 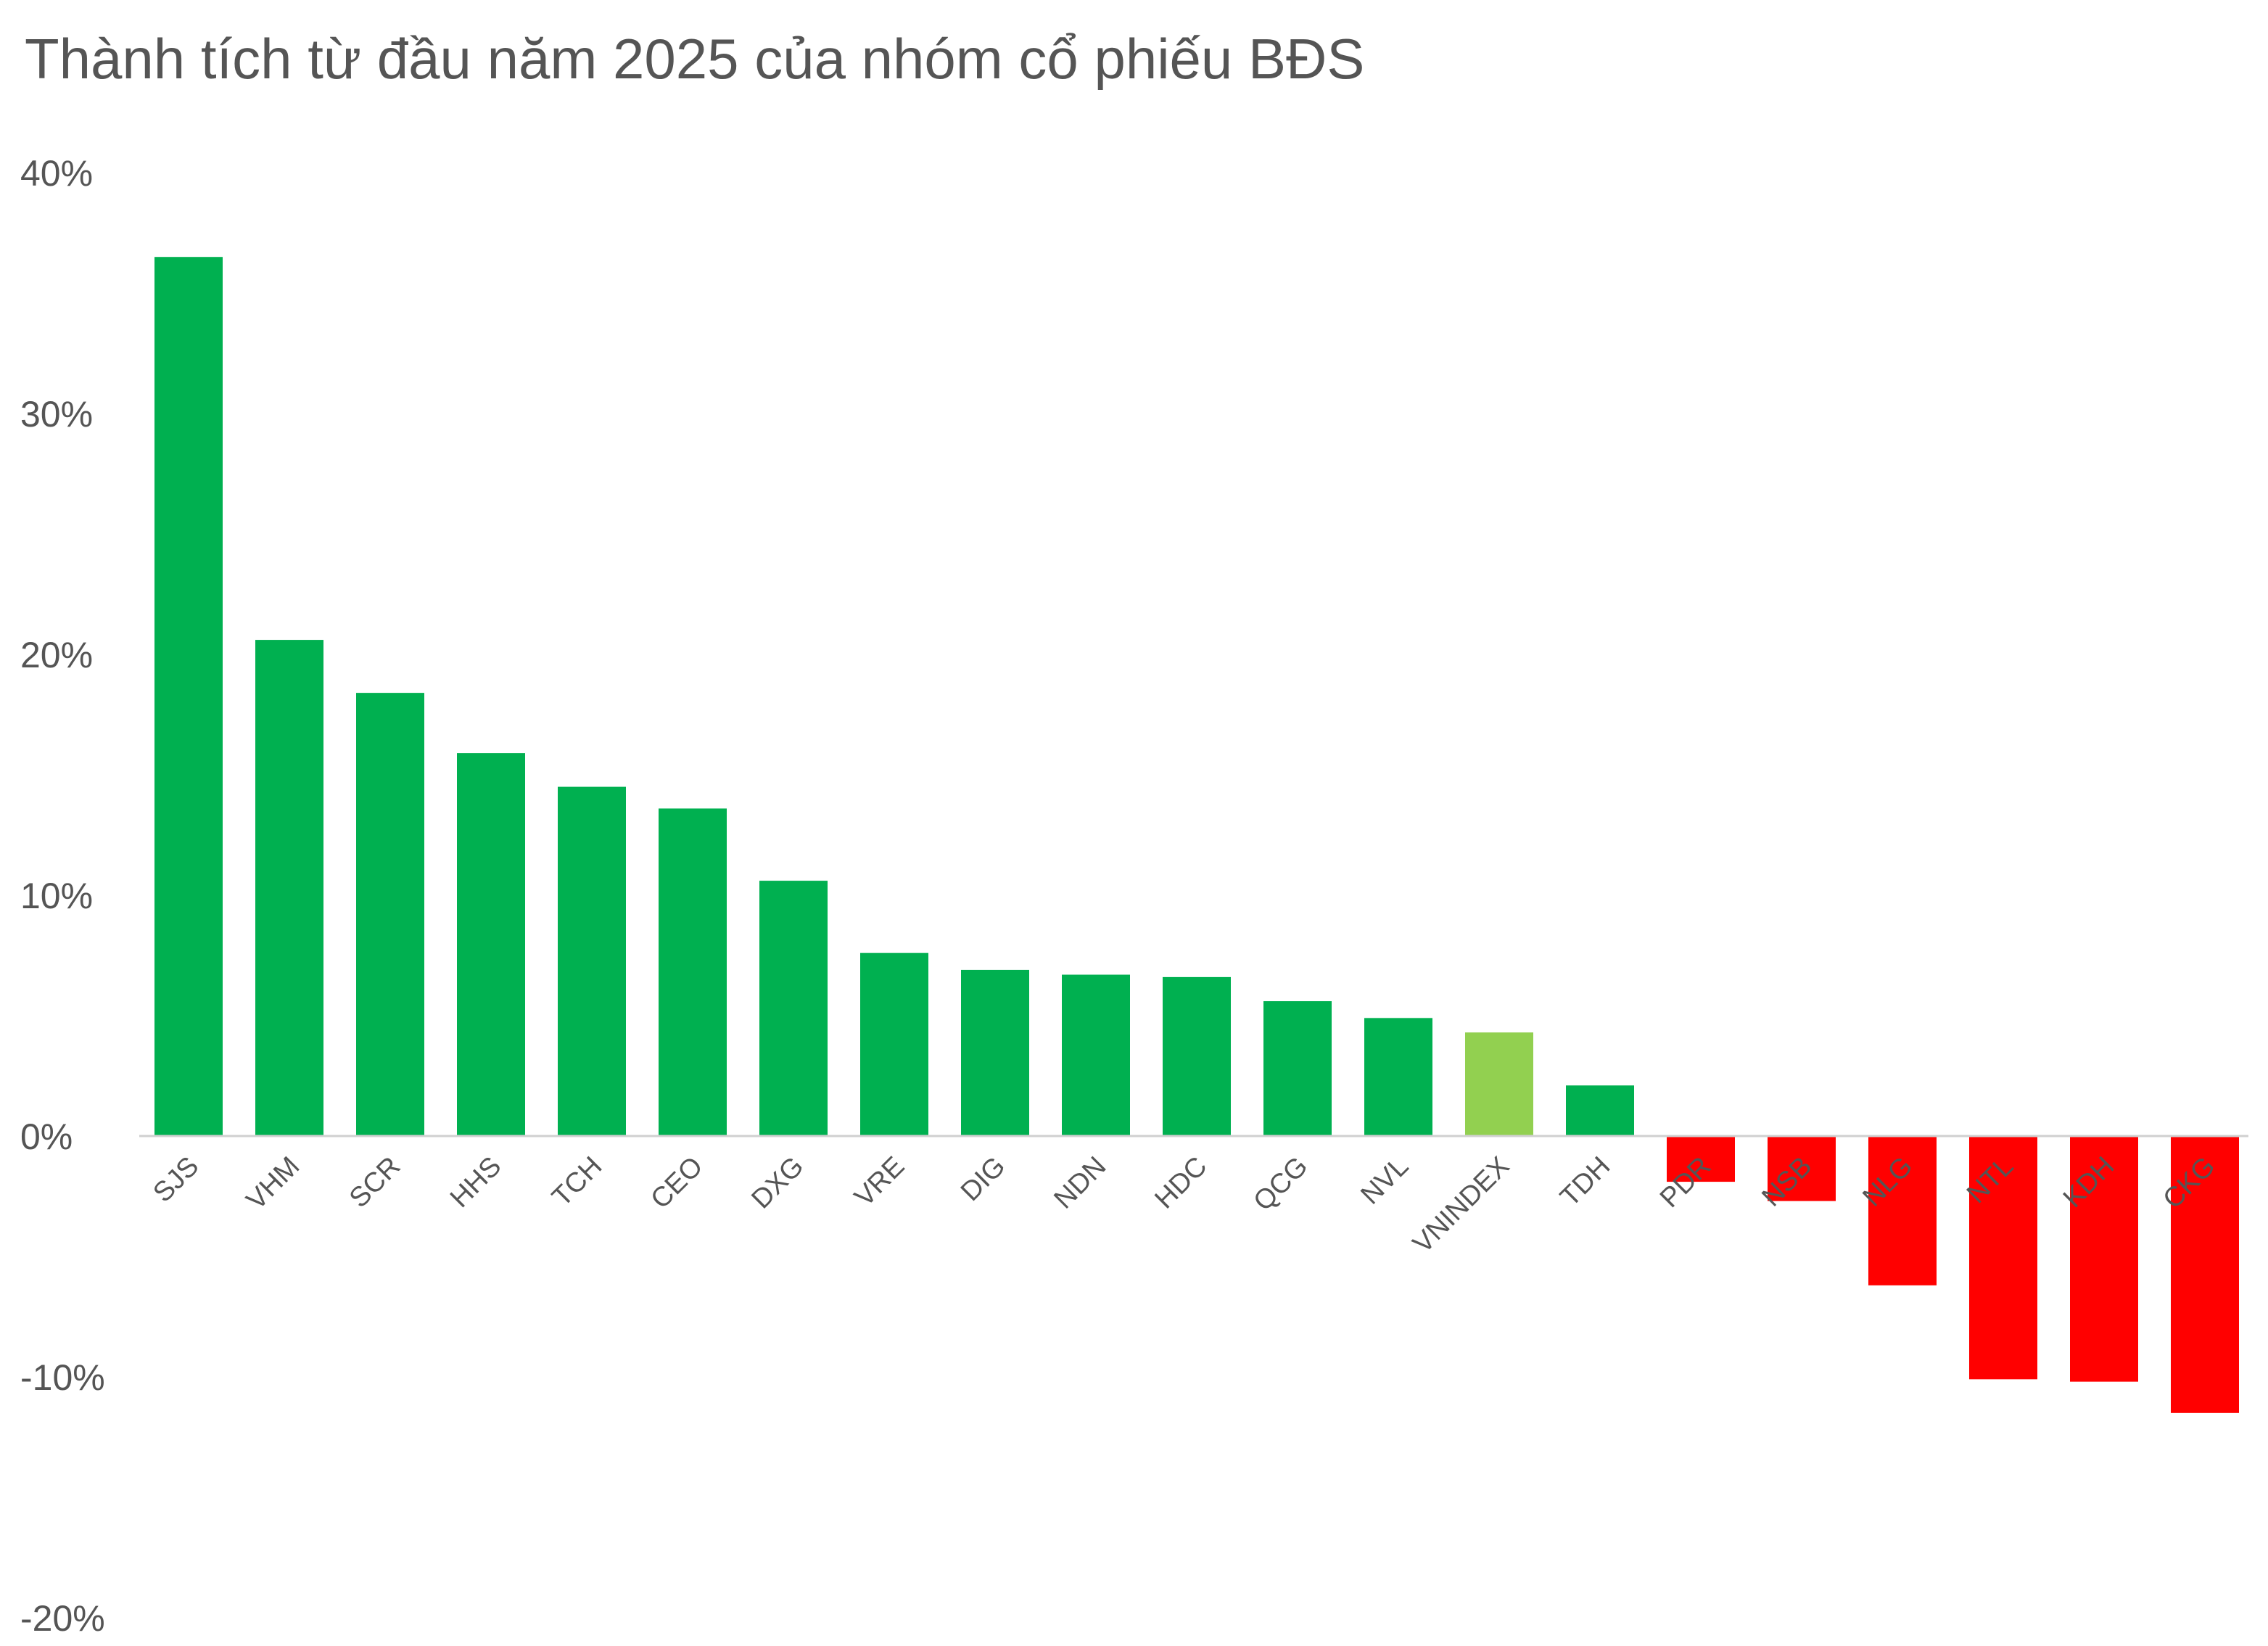 I want to click on bar-ceo, so click(x=693, y=972).